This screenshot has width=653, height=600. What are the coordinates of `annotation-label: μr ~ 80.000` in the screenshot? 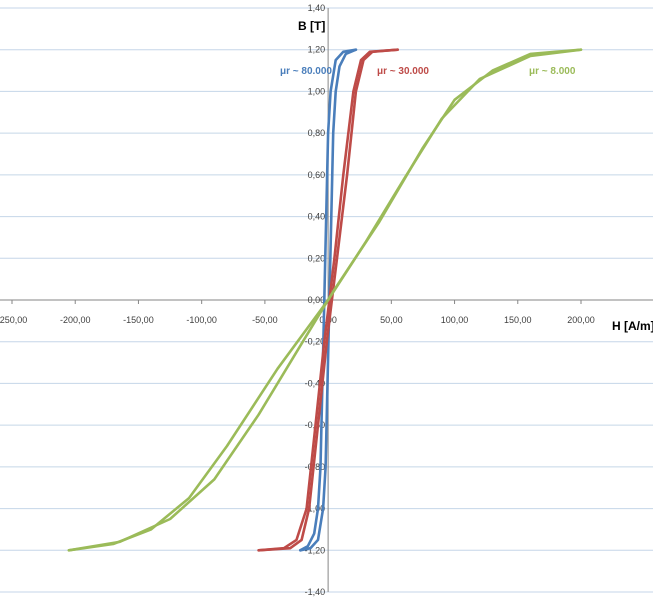 It's located at (306, 71).